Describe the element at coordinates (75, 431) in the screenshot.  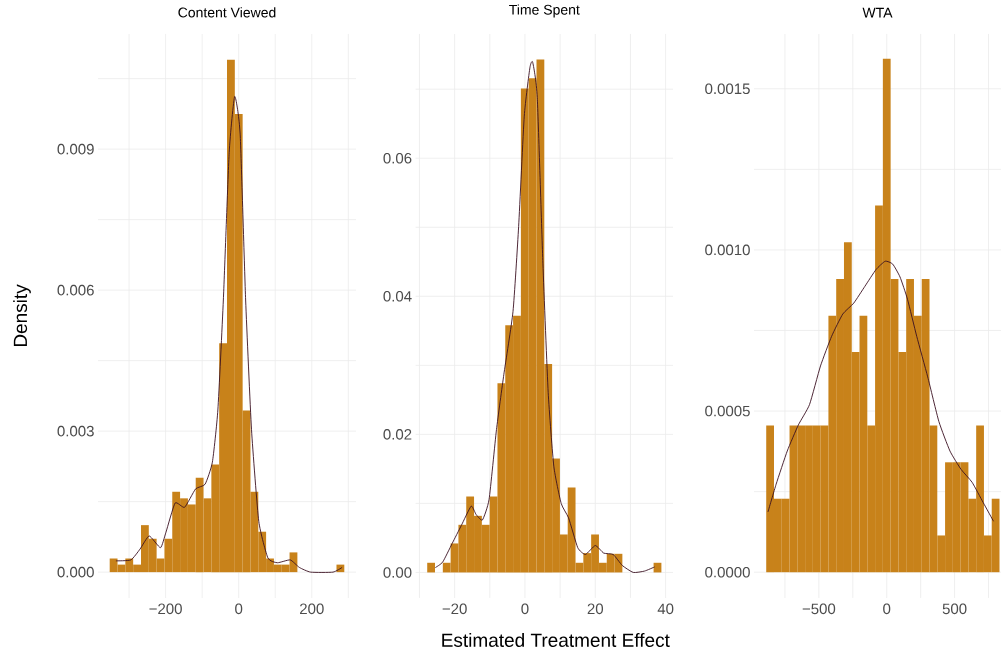
I see `y-tick-label: 0.003` at that location.